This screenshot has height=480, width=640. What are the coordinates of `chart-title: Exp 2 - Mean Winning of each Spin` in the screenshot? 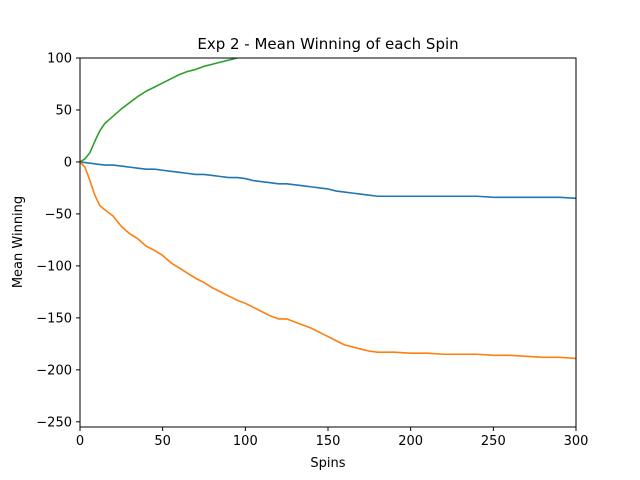 It's located at (327, 44).